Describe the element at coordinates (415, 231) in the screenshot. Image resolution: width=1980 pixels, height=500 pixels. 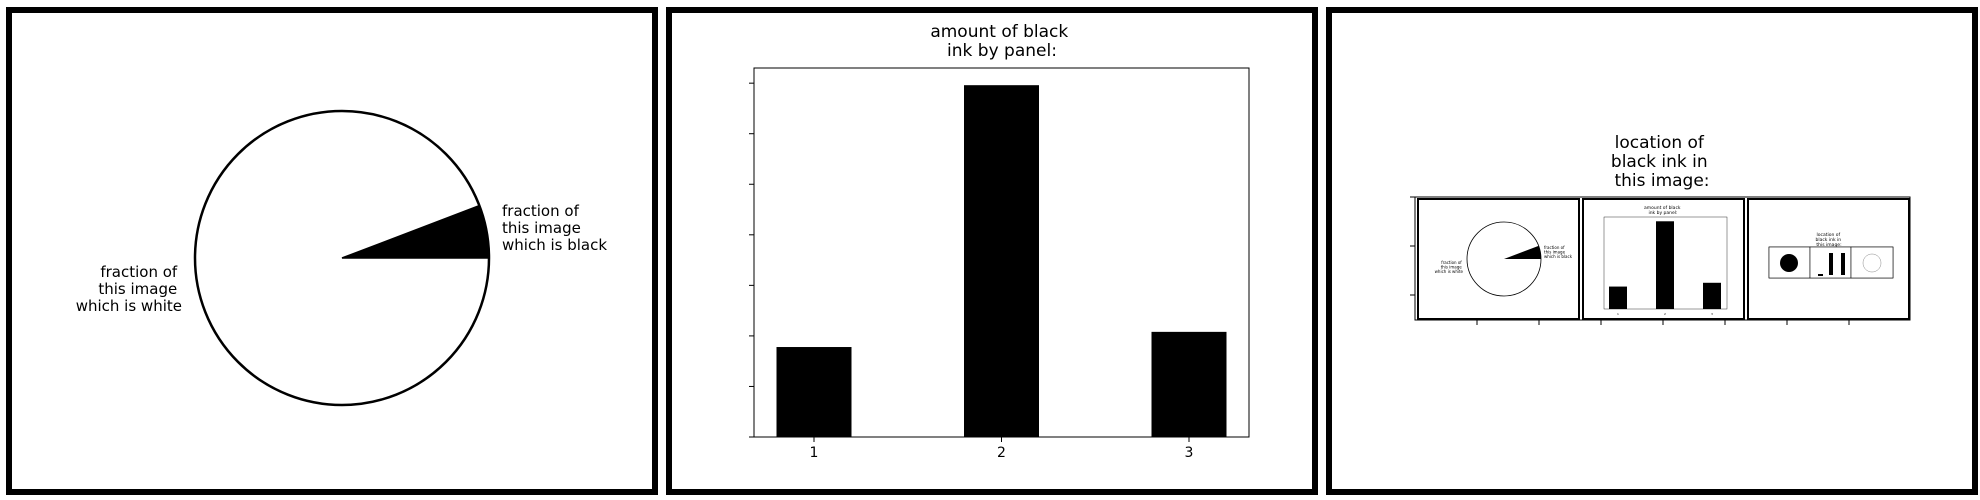
I see `pie-slice-black` at that location.